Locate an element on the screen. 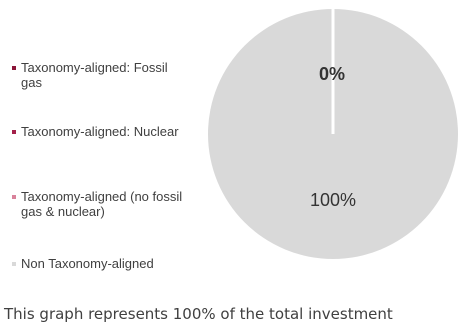  legend-label-nuclear: Taxonomy-aligned: Nuclear is located at coordinates (100, 131).